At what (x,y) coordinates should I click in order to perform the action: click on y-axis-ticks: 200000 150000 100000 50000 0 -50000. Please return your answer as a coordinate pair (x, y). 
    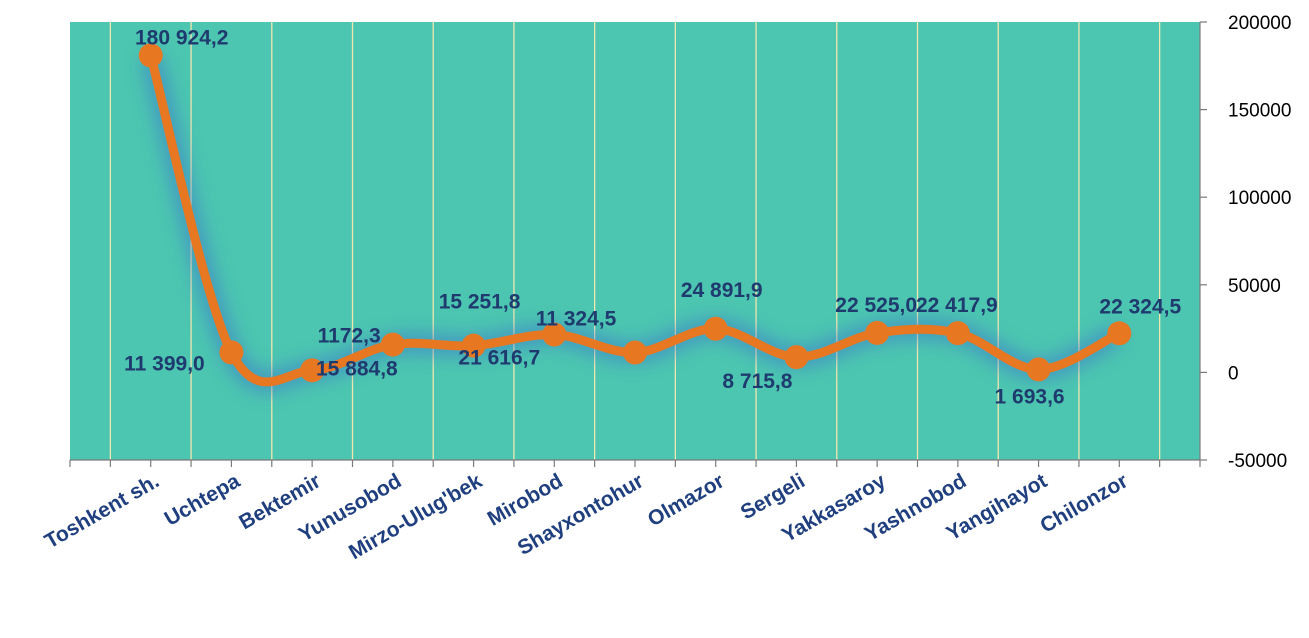
    Looking at the image, I should click on (1245, 242).